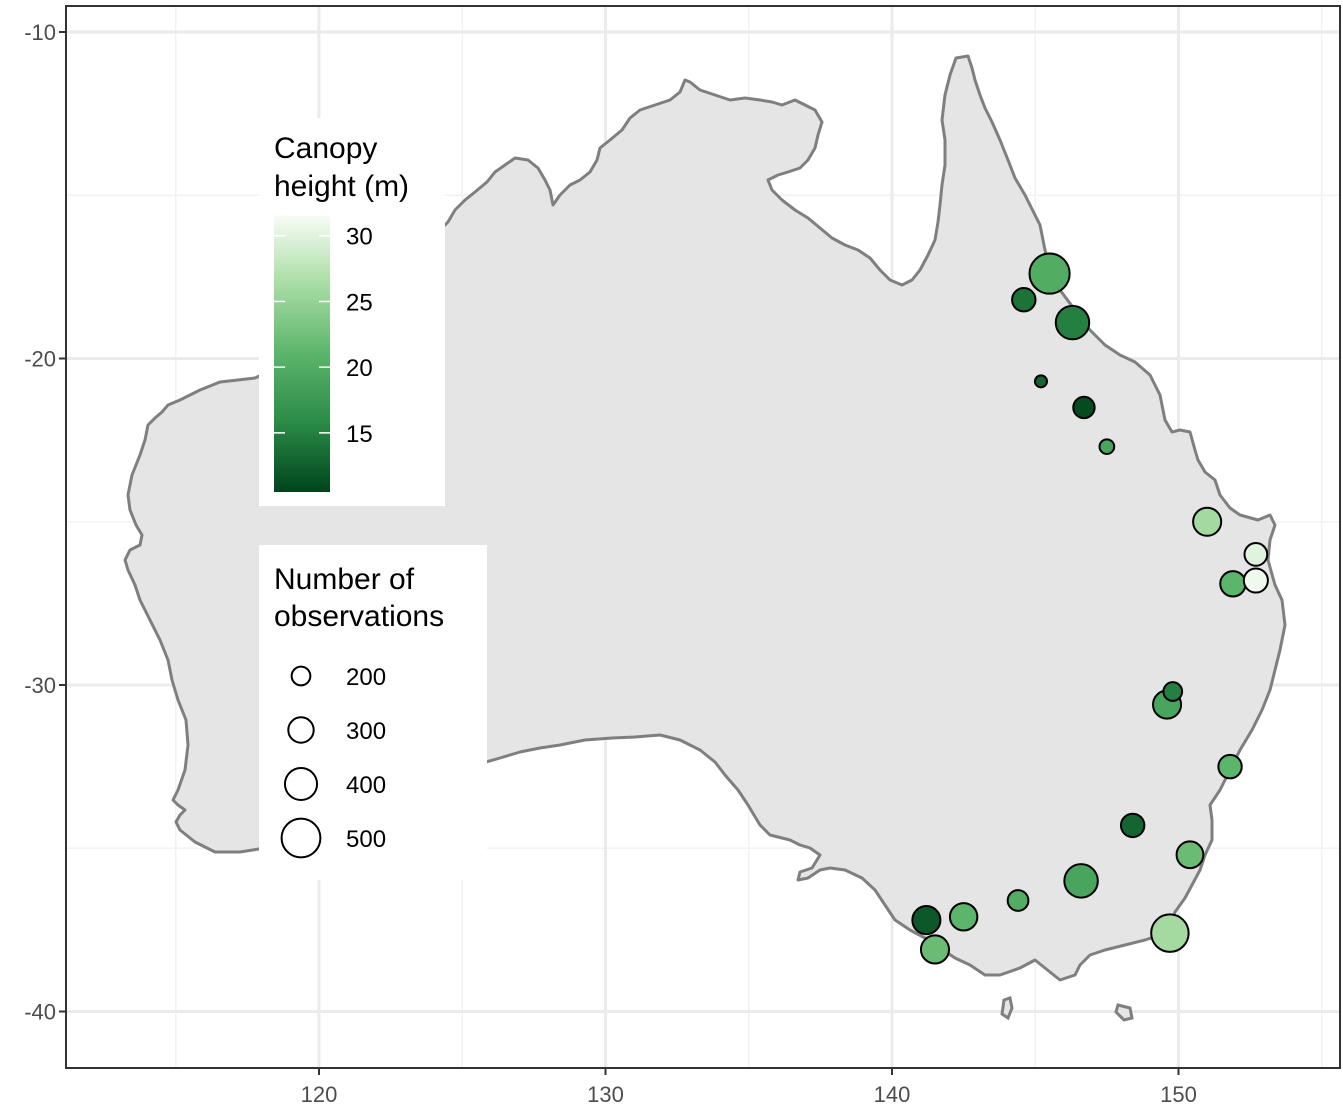 Image resolution: width=1343 pixels, height=1109 pixels. What do you see at coordinates (341, 186) in the screenshot?
I see `color-legend-title-line2: height (m)` at bounding box center [341, 186].